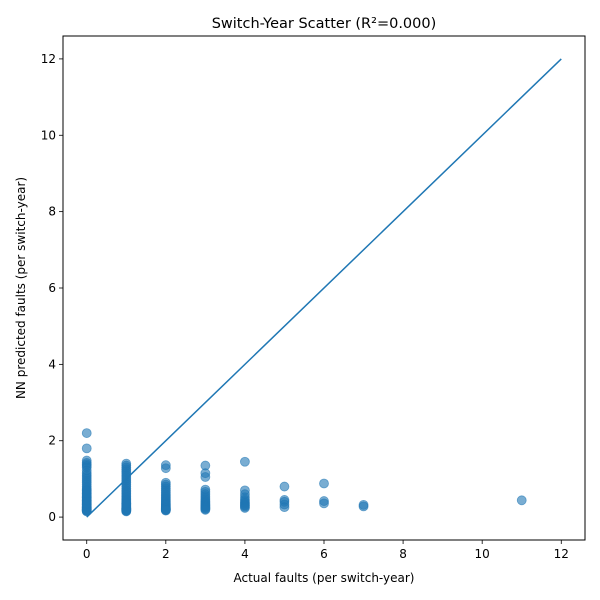  Describe the element at coordinates (52, 212) in the screenshot. I see `y-tick-label: 8` at that location.